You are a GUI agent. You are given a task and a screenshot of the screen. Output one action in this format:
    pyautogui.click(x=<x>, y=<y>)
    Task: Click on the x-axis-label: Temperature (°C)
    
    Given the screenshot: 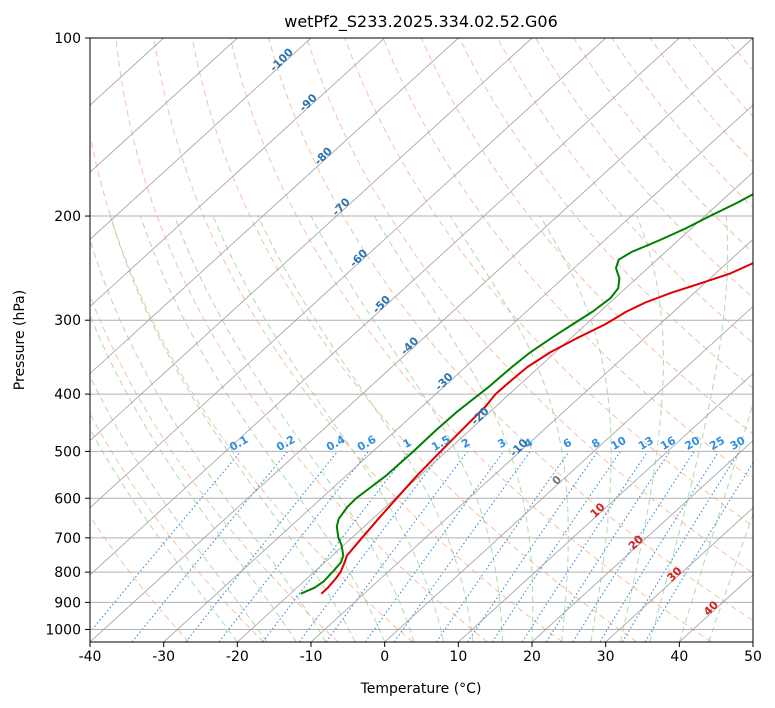 What is the action you would take?
    pyautogui.click(x=421, y=689)
    